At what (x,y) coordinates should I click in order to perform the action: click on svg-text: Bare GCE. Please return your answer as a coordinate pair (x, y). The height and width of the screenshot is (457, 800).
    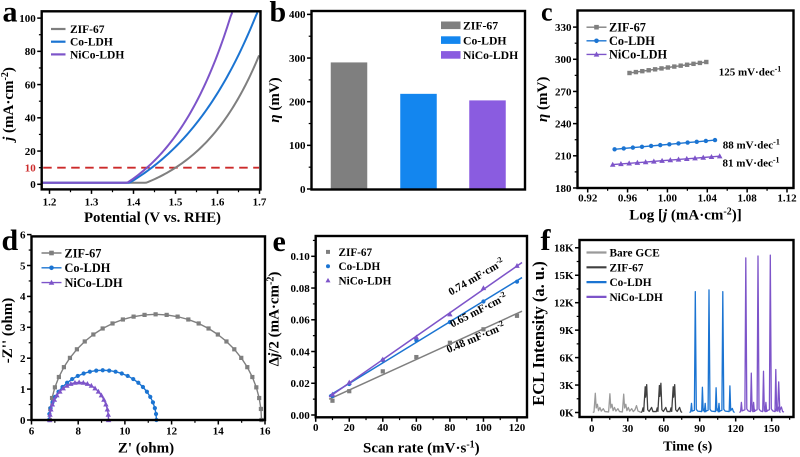
    Looking at the image, I should click on (635, 254).